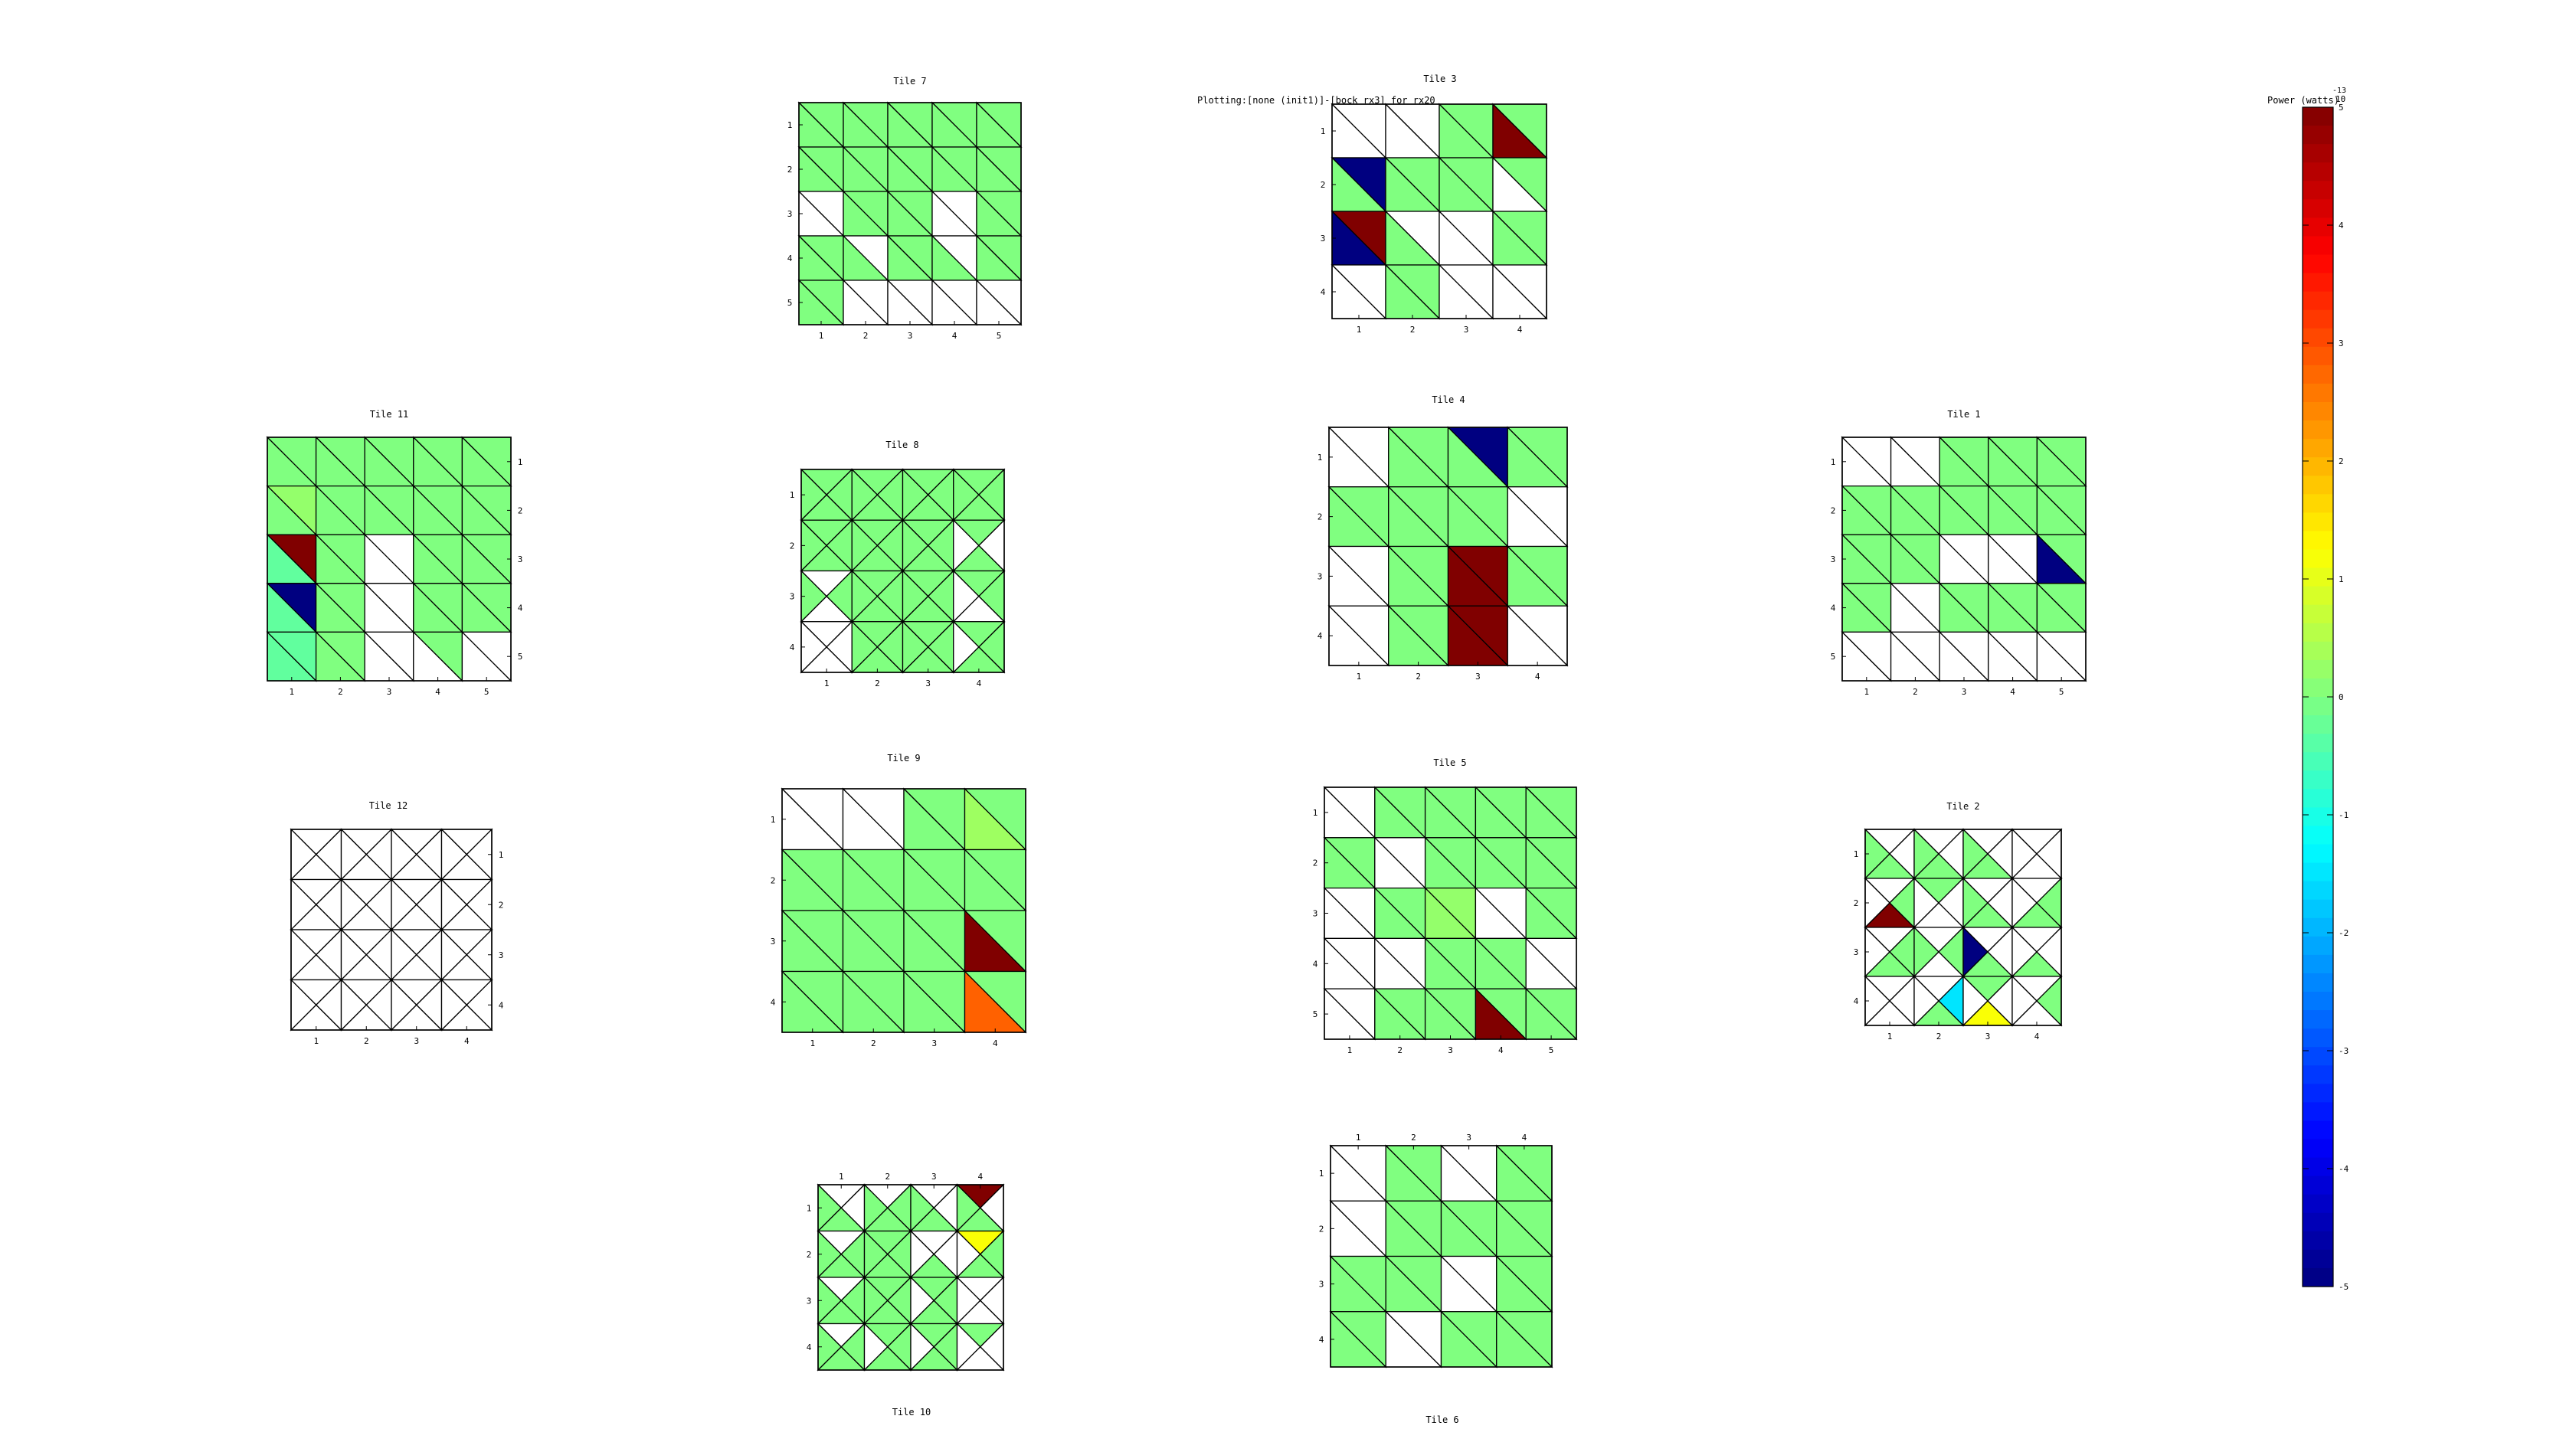  What do you see at coordinates (1443, 538) in the screenshot?
I see `tile-5: Tile 4 1 2 3 4 1 2 3 4` at bounding box center [1443, 538].